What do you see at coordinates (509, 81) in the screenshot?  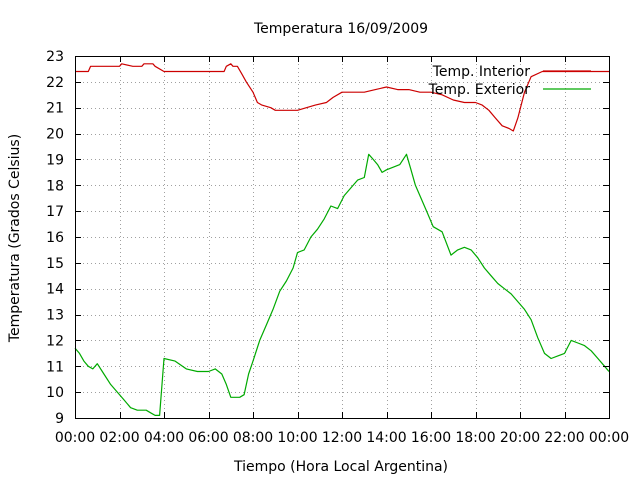 I see `legend: Temp. Interior Temp. Exterior` at bounding box center [509, 81].